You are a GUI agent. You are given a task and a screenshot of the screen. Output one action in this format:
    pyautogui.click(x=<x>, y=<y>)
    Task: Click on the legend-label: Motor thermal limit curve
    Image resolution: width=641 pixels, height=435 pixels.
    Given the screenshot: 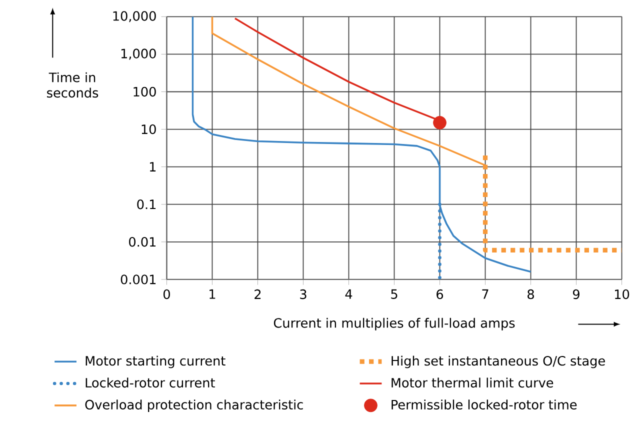 What is the action you would take?
    pyautogui.click(x=473, y=383)
    